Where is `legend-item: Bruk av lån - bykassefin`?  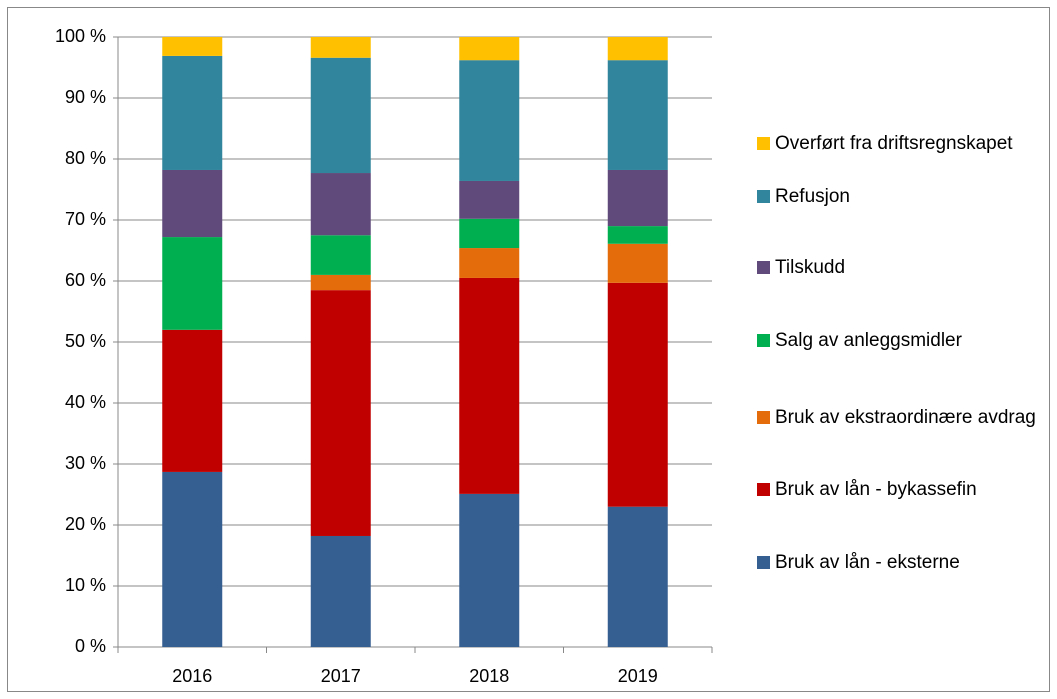
legend-item: Bruk av lån - bykassefin is located at coordinates (902, 489).